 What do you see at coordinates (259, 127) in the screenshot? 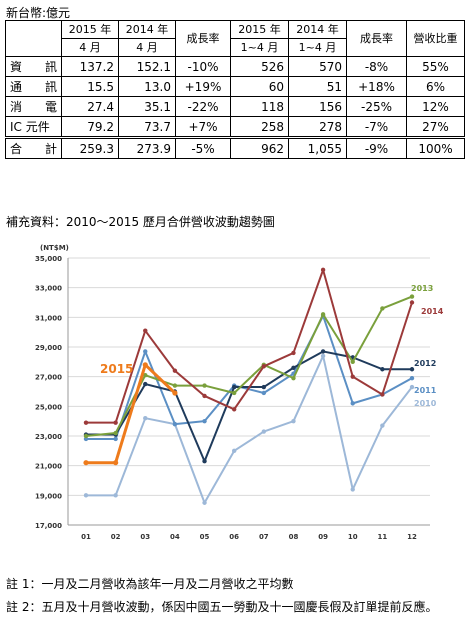
I see `table-cell: 258` at bounding box center [259, 127].